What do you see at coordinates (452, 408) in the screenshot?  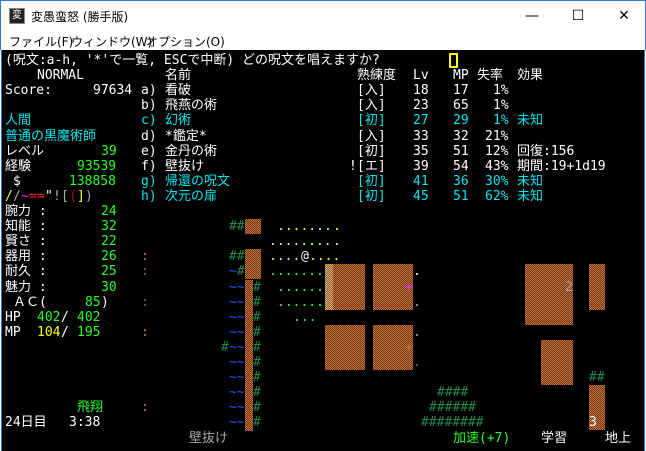 I see `tree-icon: ######` at bounding box center [452, 408].